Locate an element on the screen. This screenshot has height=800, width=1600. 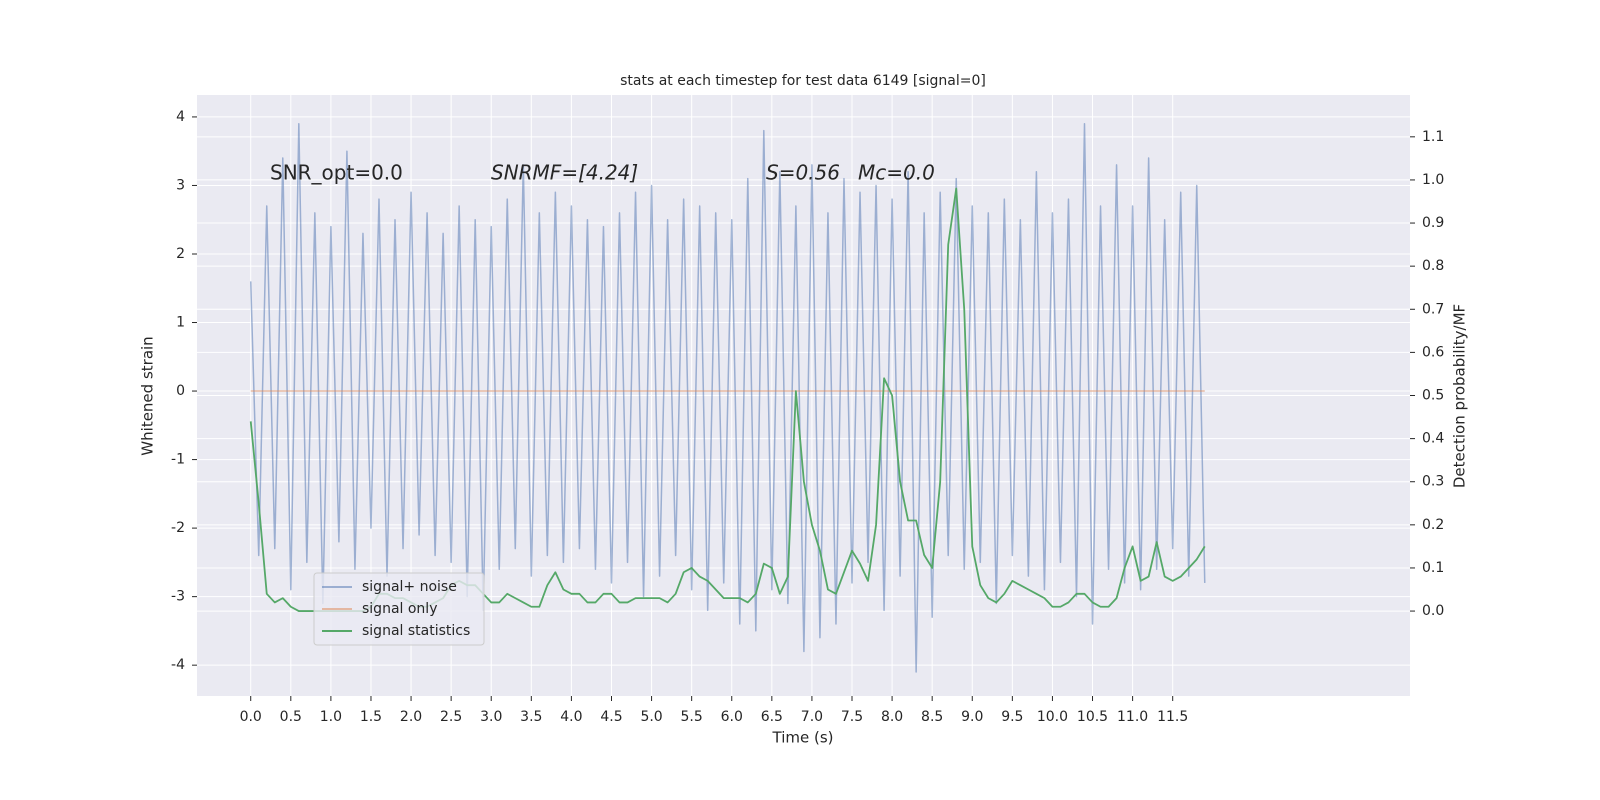
x-tick-label: 10.5 is located at coordinates (1092, 717).